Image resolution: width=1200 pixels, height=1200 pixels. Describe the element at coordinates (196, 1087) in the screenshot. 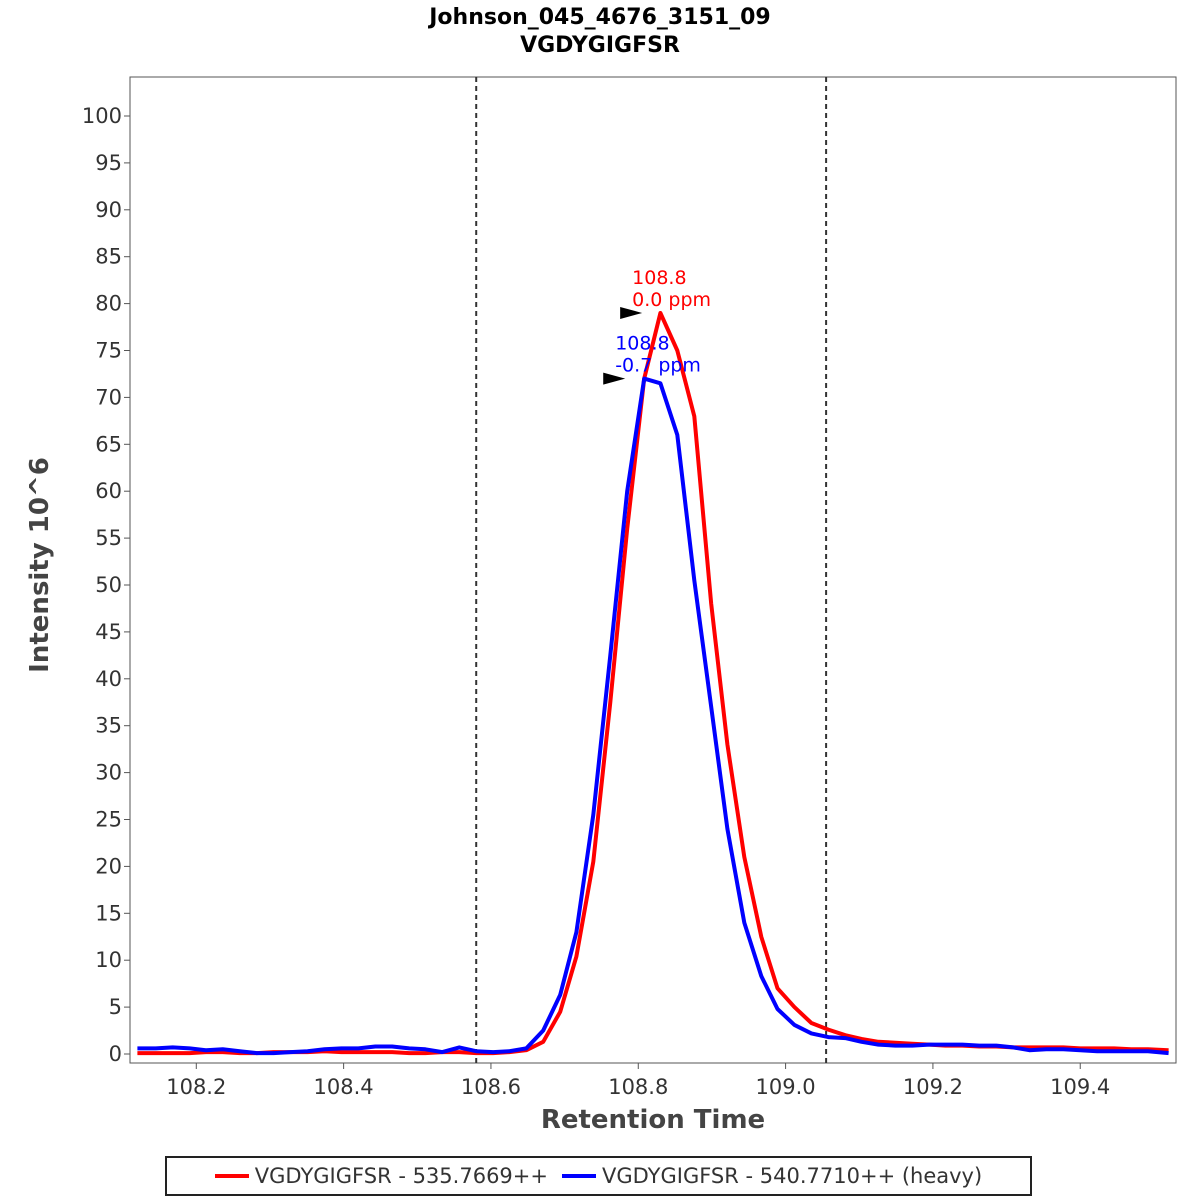

I see `x-tick-label: 108.2` at that location.